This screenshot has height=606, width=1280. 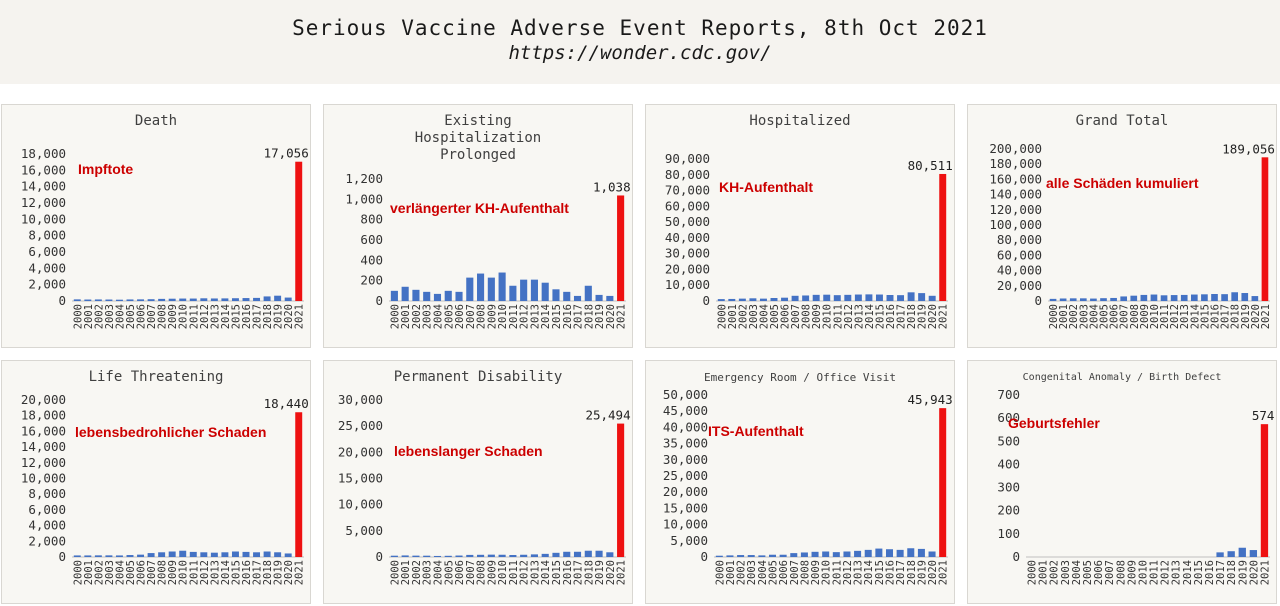 What do you see at coordinates (1015, 163) in the screenshot?
I see `y-tick-label: 180,000` at bounding box center [1015, 163].